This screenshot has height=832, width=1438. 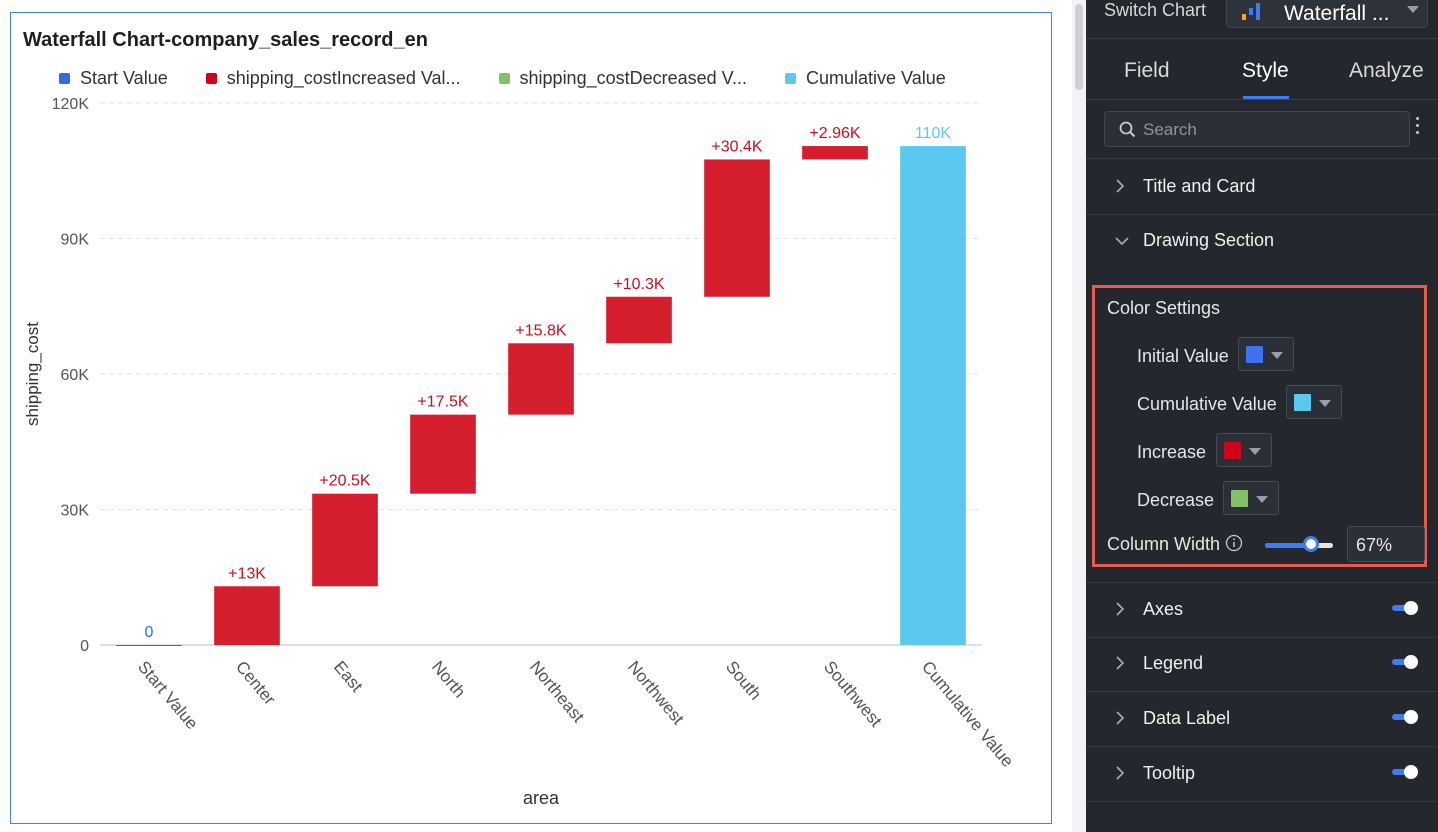 What do you see at coordinates (1262, 774) in the screenshot?
I see `section-tooltip: Tooltip` at bounding box center [1262, 774].